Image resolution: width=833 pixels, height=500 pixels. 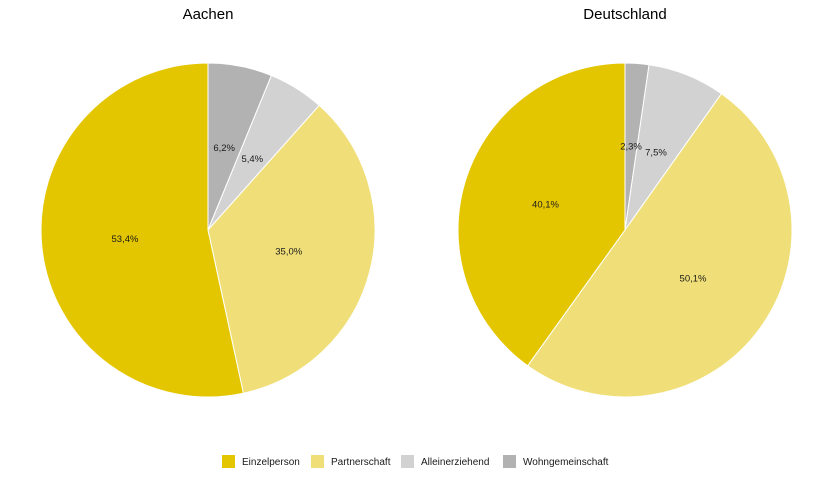 What do you see at coordinates (566, 462) in the screenshot?
I see `legend-label-wohngemeinschaft: Wohngemeinschaft` at bounding box center [566, 462].